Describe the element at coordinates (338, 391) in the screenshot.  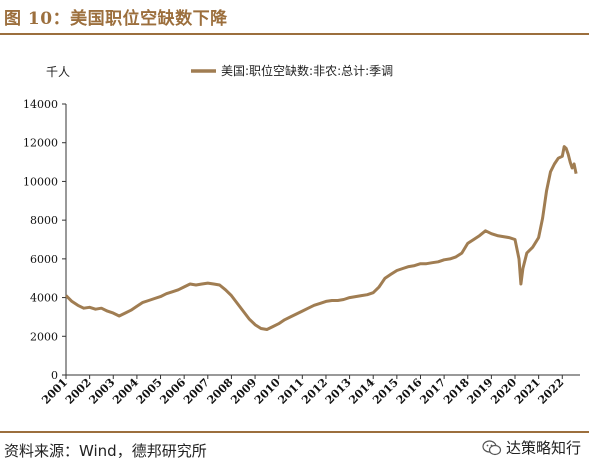
I see `x-tick-label: 2013` at that location.